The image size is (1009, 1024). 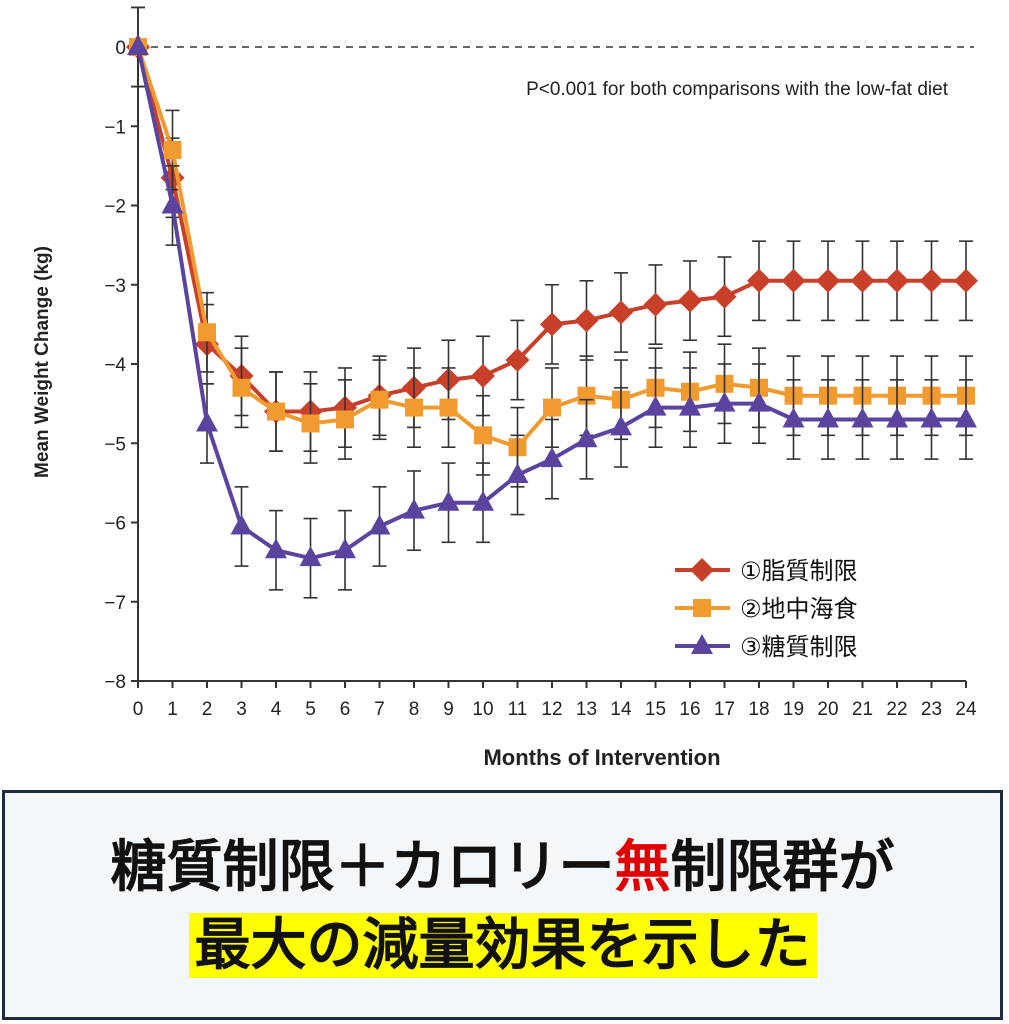 I want to click on x-tick-label: 4, so click(x=276, y=709).